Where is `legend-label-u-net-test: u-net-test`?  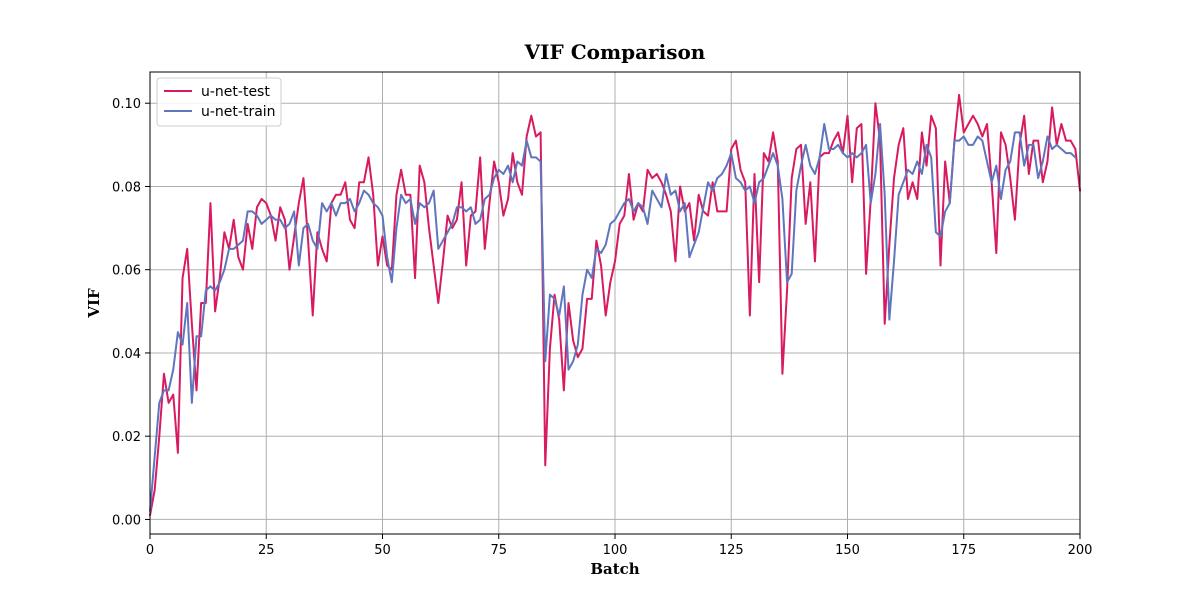
legend-label-u-net-test: u-net-test is located at coordinates (235, 92).